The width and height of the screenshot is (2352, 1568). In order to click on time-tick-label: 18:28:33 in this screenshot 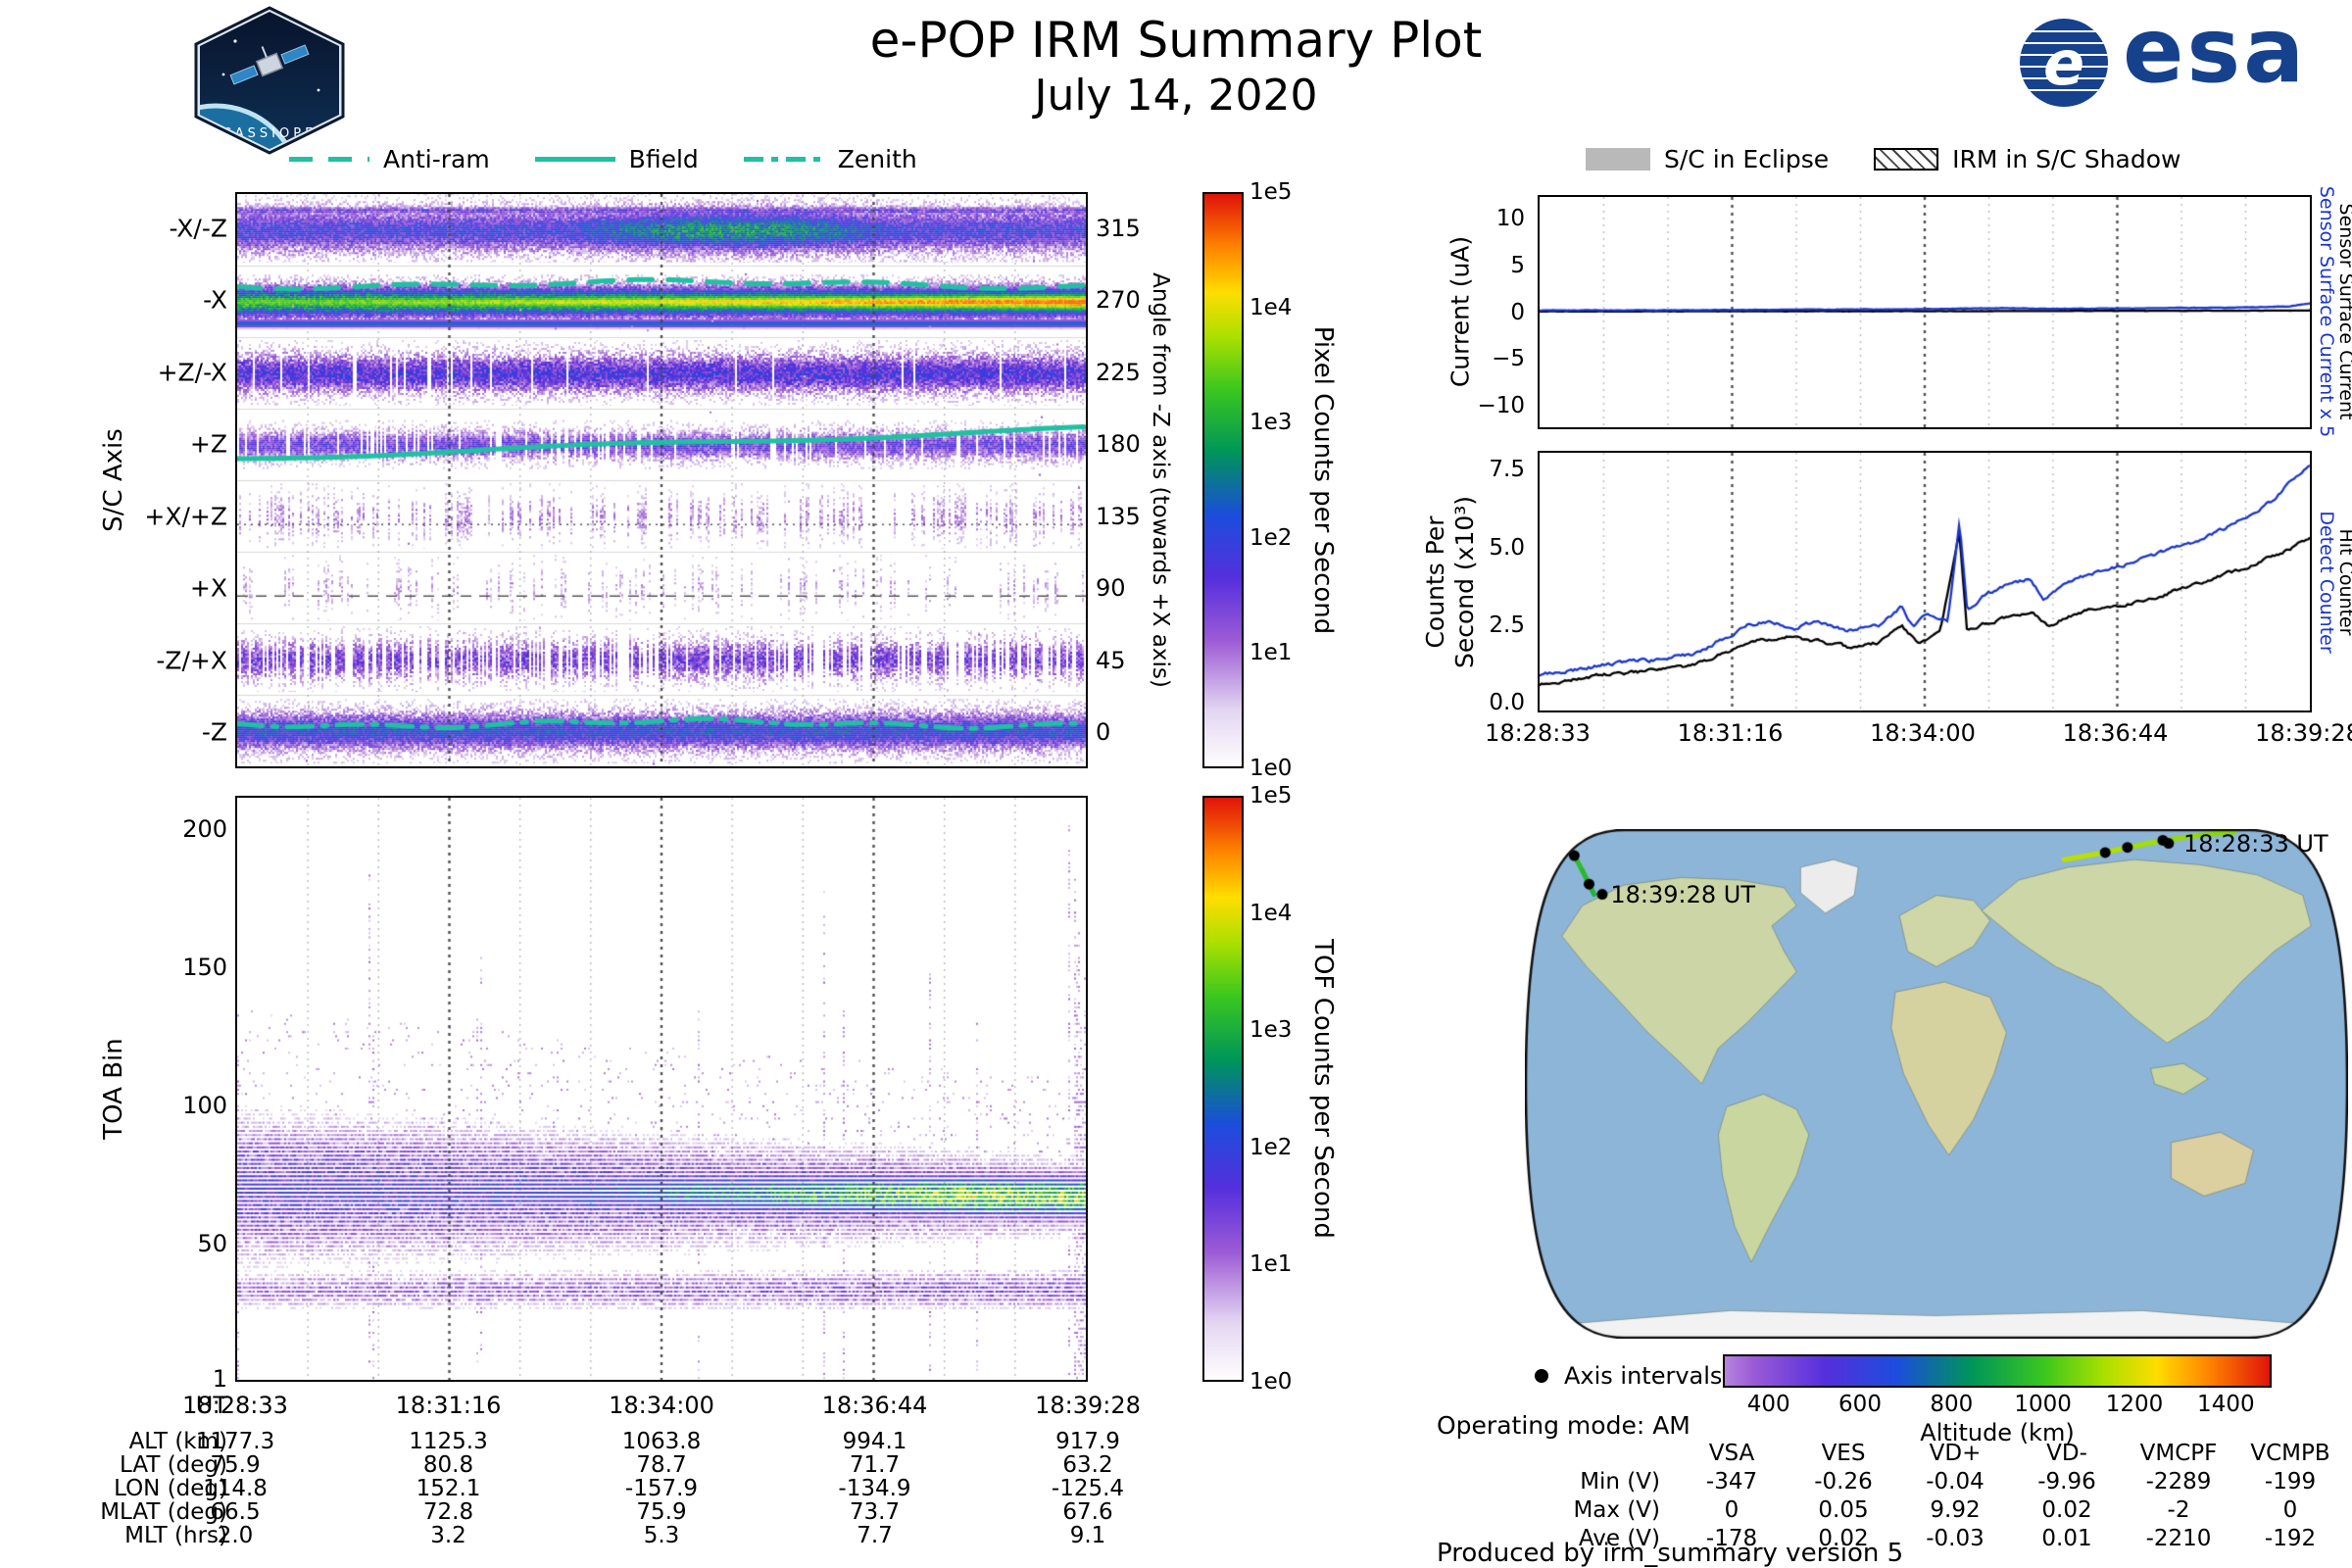, I will do `click(1538, 733)`.